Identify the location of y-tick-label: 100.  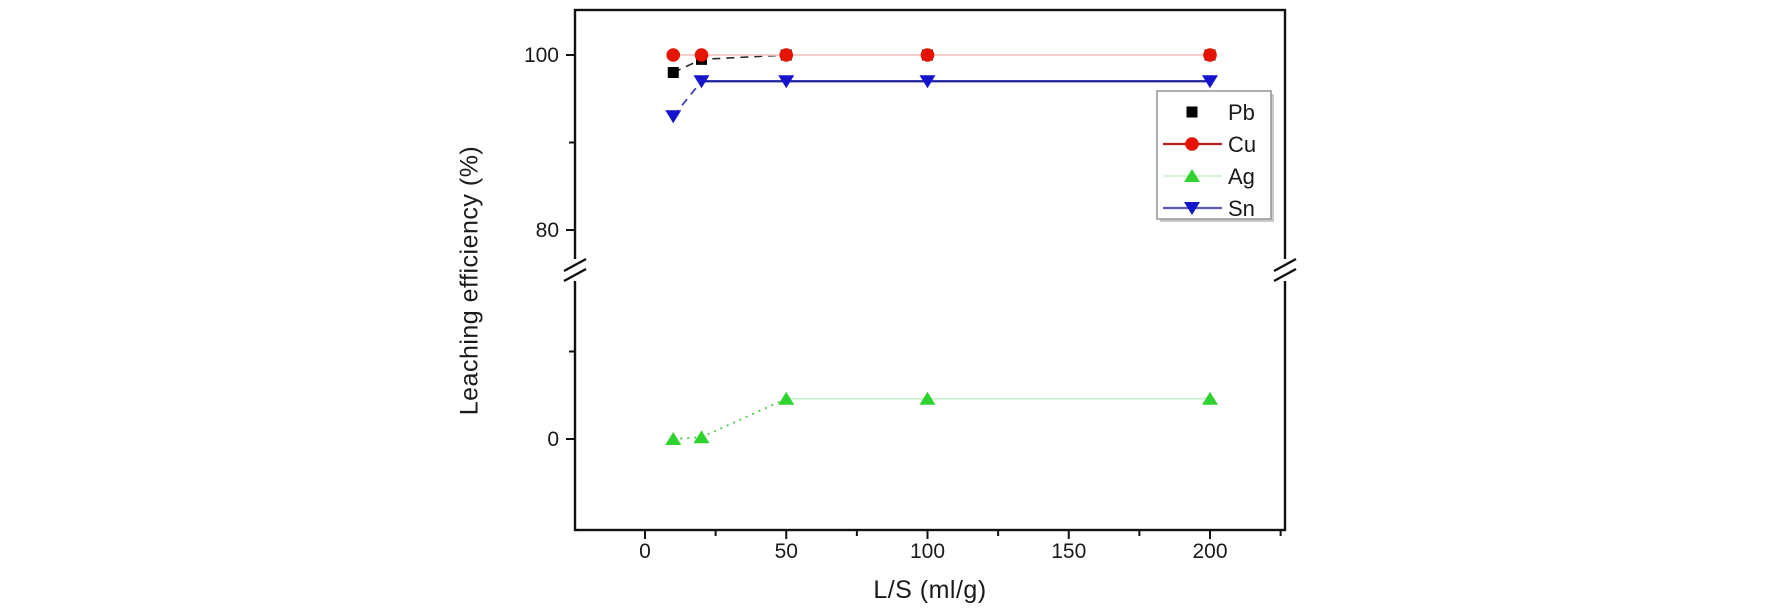
(541, 55).